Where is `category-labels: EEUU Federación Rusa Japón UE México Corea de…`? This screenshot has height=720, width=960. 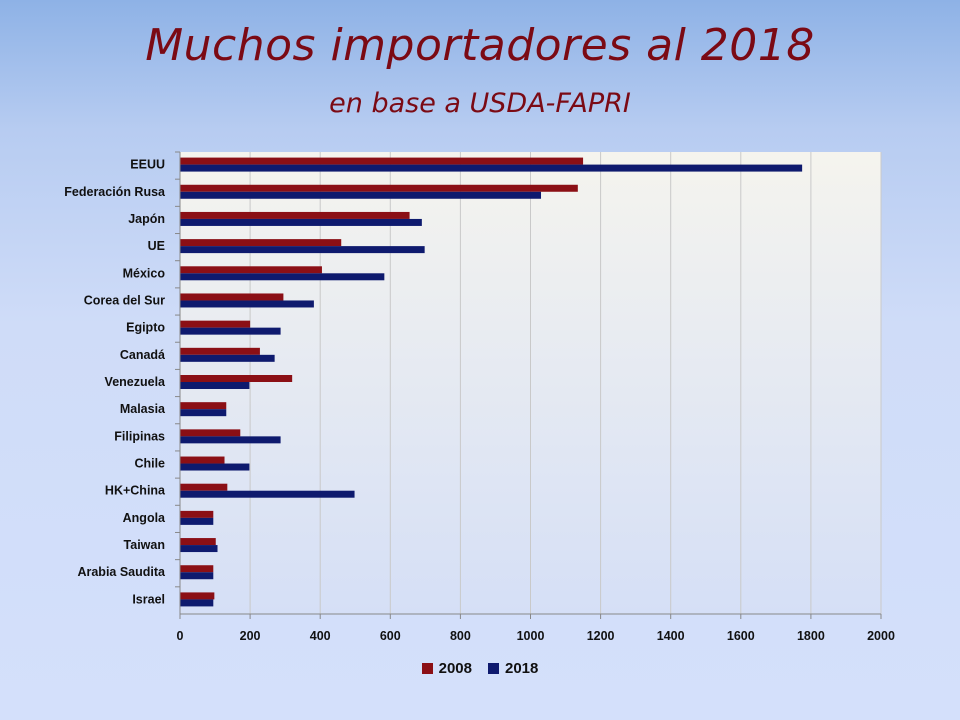 category-labels: EEUU Federación Rusa Japón UE México Corea de… is located at coordinates (115, 382).